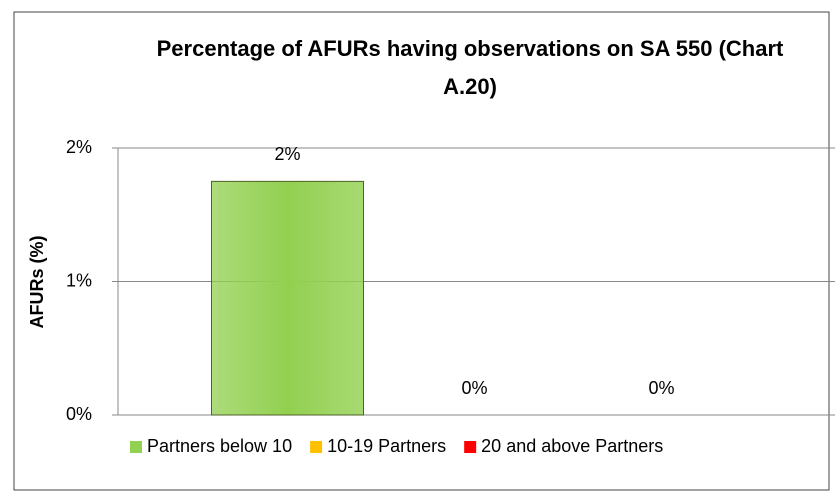 The image size is (840, 496). Describe the element at coordinates (287, 298) in the screenshot. I see `bar` at that location.